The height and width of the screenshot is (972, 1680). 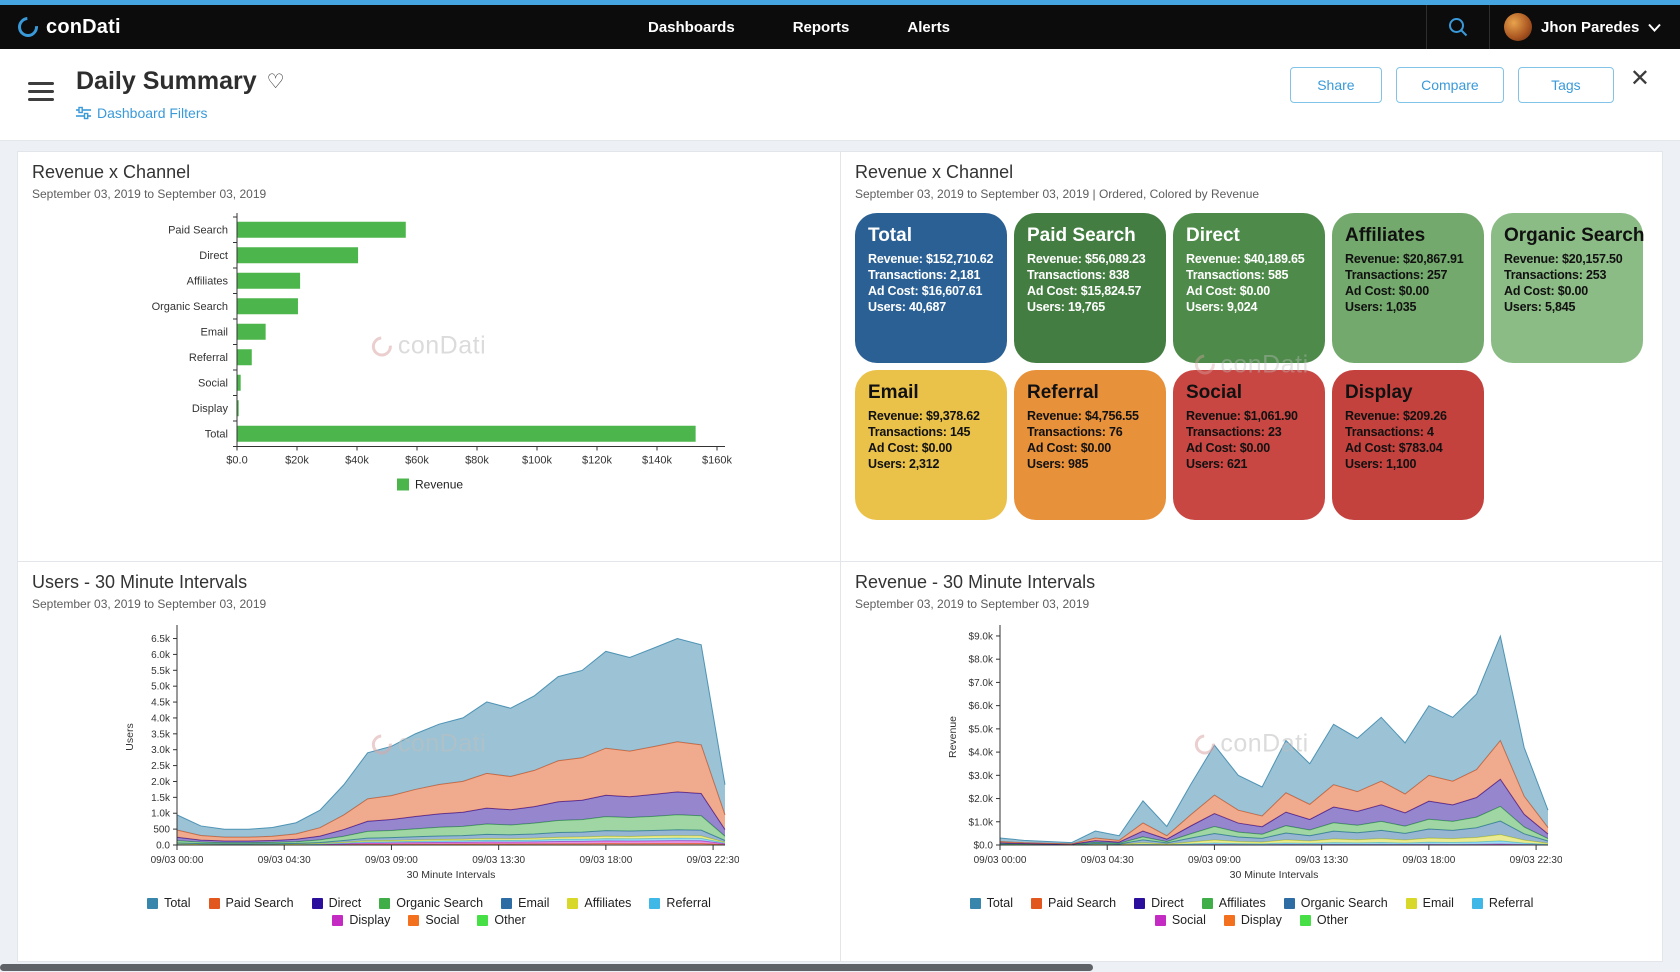 I want to click on svg-text: $0.0, so click(x=236, y=461).